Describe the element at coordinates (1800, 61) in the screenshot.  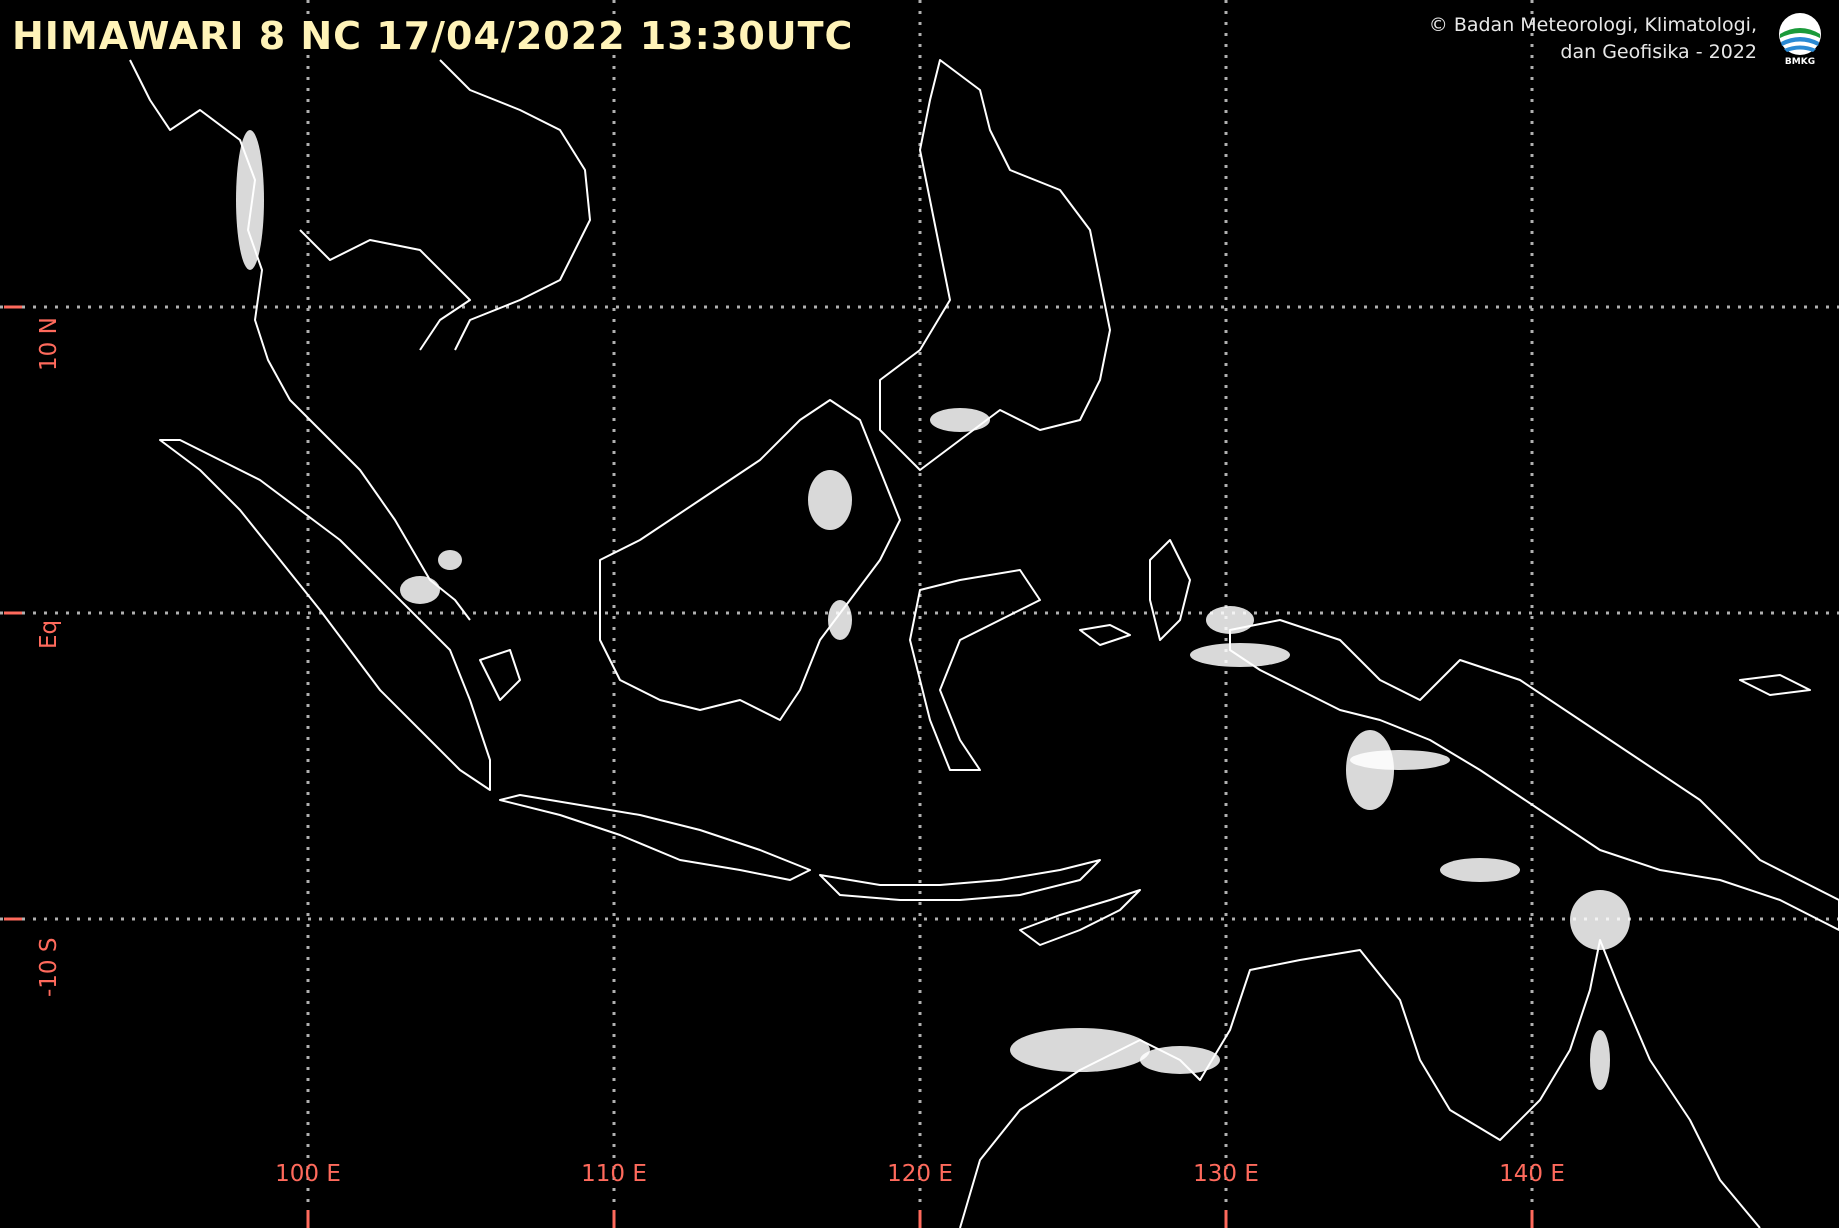
I see `svg-text: BMKG` at that location.